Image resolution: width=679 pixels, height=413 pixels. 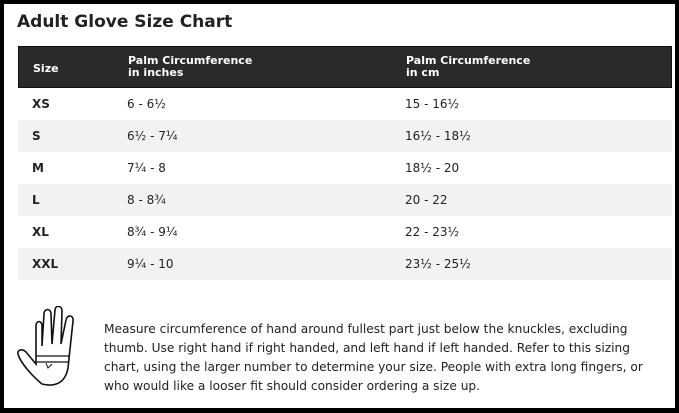 What do you see at coordinates (345, 200) in the screenshot?
I see `table-row: L 8 - 8¾ 20 - 22` at bounding box center [345, 200].